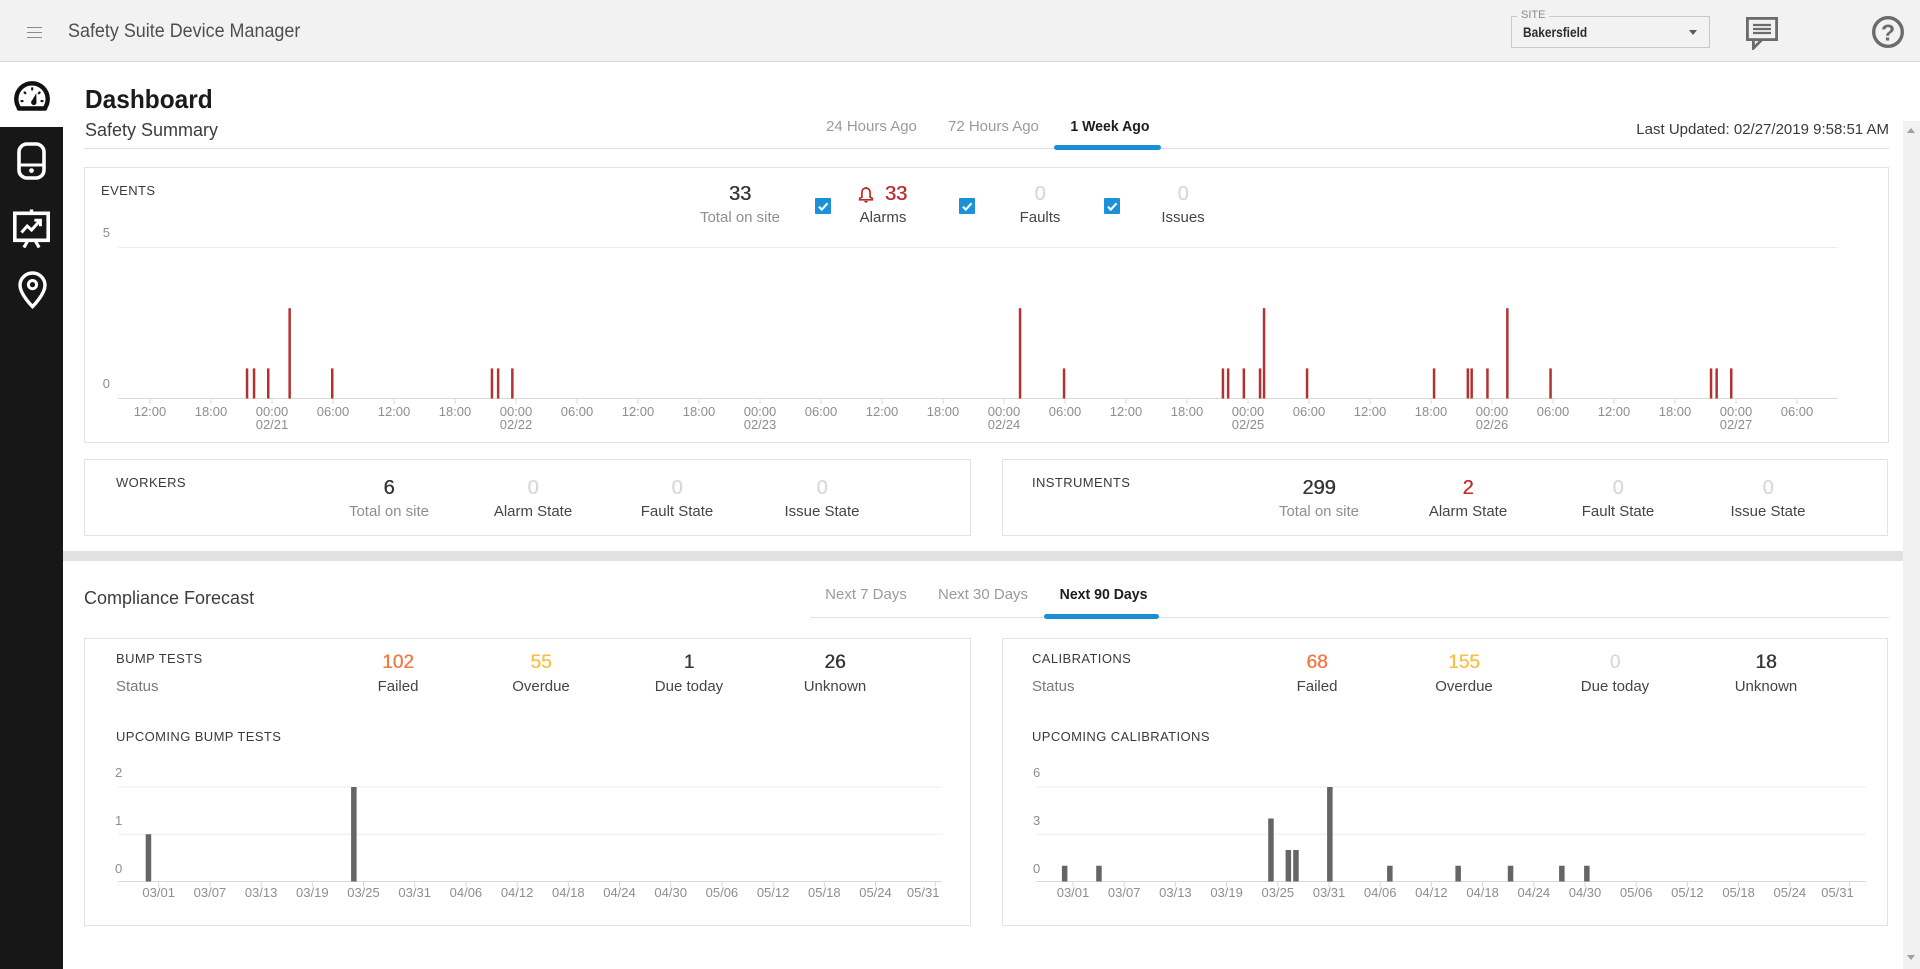  I want to click on svg-text: 02/23, so click(760, 424).